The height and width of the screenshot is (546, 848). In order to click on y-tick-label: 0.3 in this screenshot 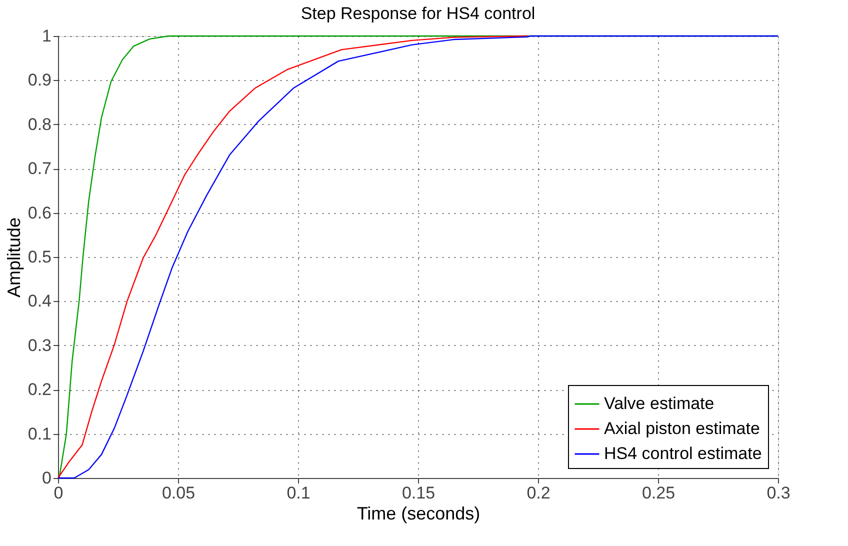, I will do `click(40, 345)`.